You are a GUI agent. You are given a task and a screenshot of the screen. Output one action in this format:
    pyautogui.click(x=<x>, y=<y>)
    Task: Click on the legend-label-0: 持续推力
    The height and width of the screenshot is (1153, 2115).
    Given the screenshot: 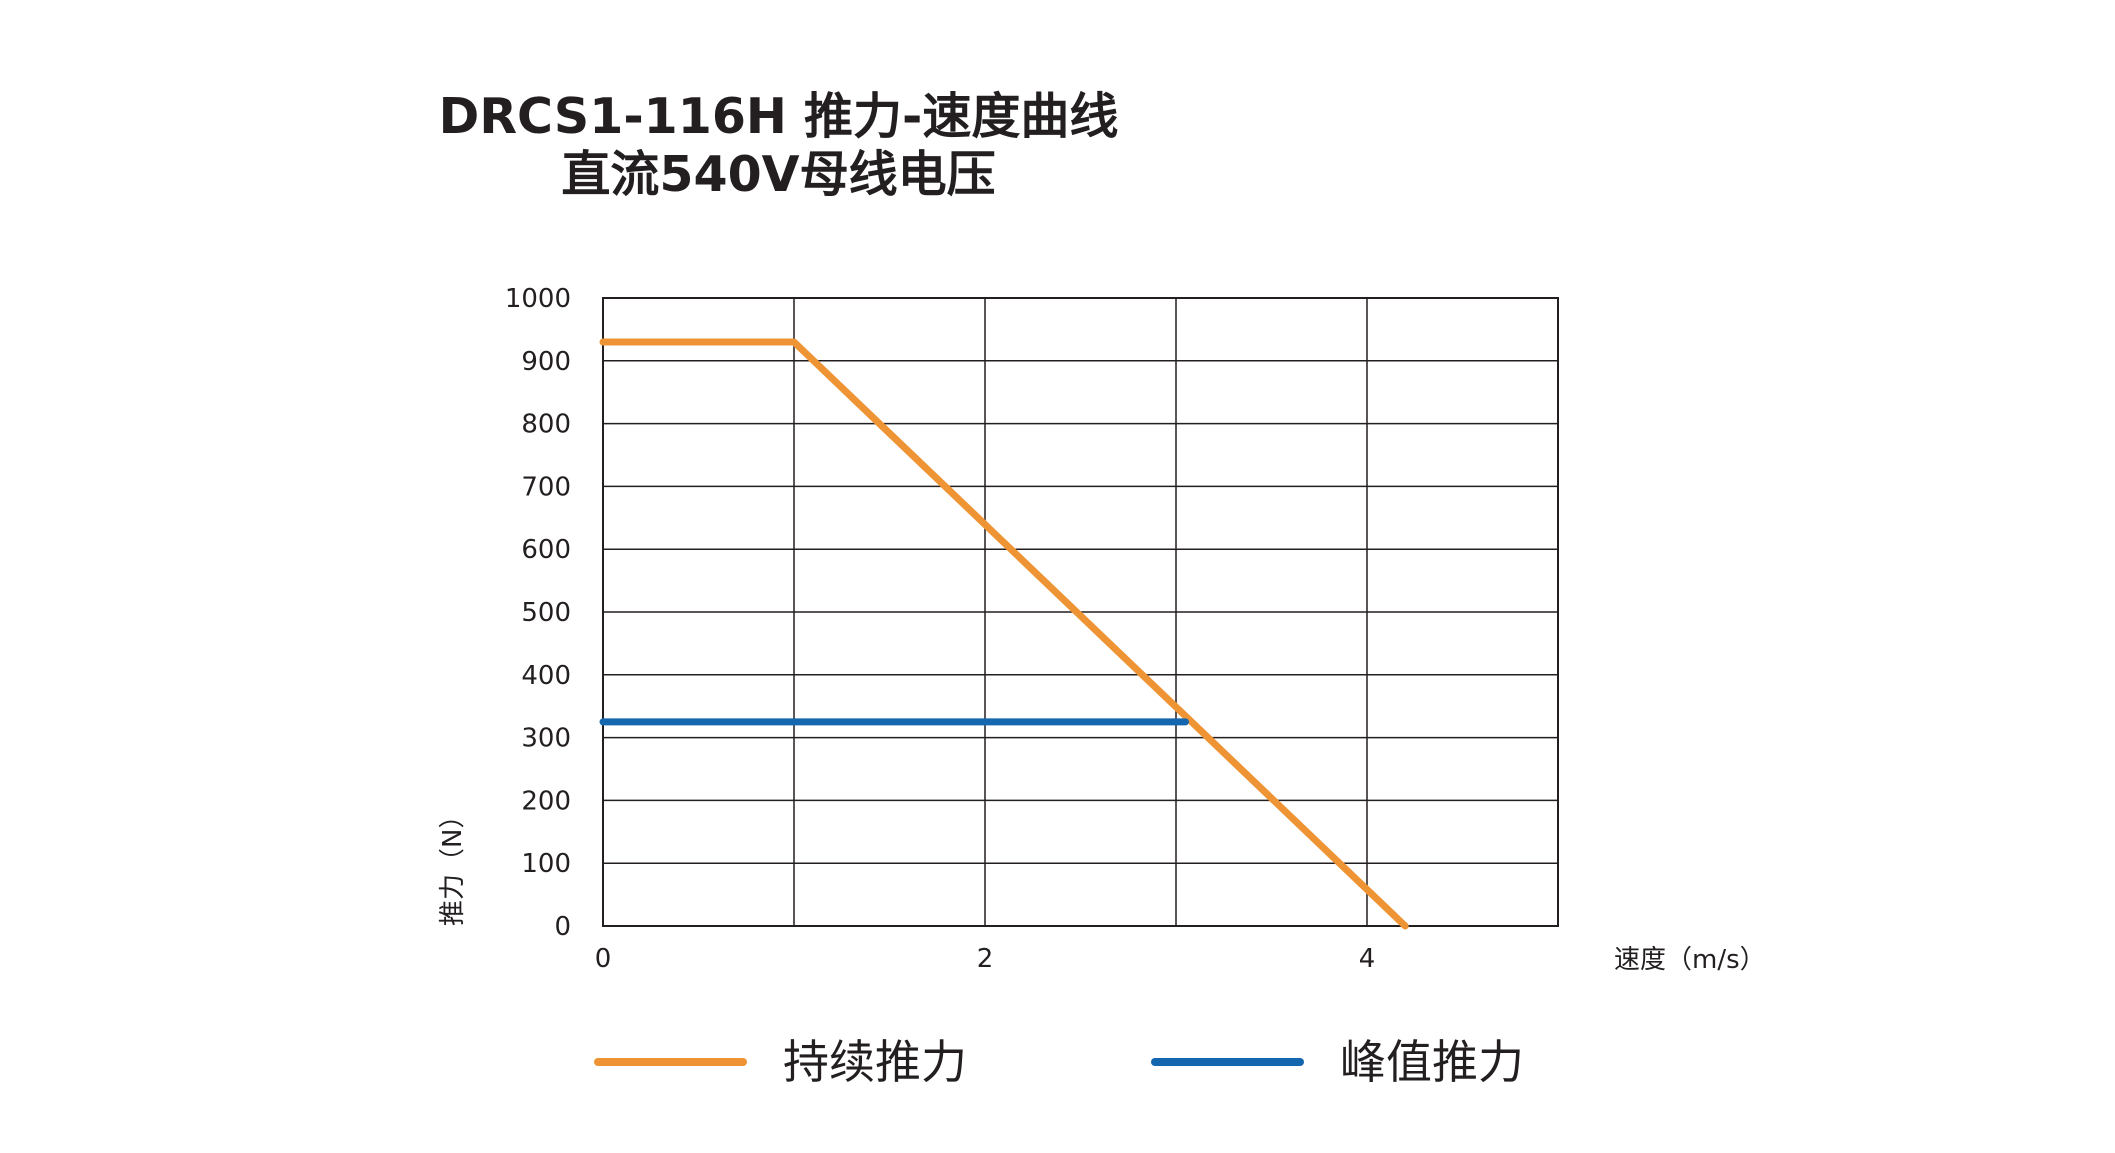 What is the action you would take?
    pyautogui.click(x=875, y=1062)
    